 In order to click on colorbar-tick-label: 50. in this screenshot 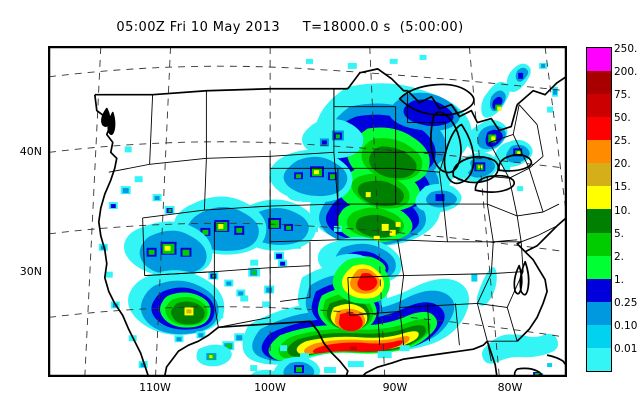, I will do `click(622, 118)`.